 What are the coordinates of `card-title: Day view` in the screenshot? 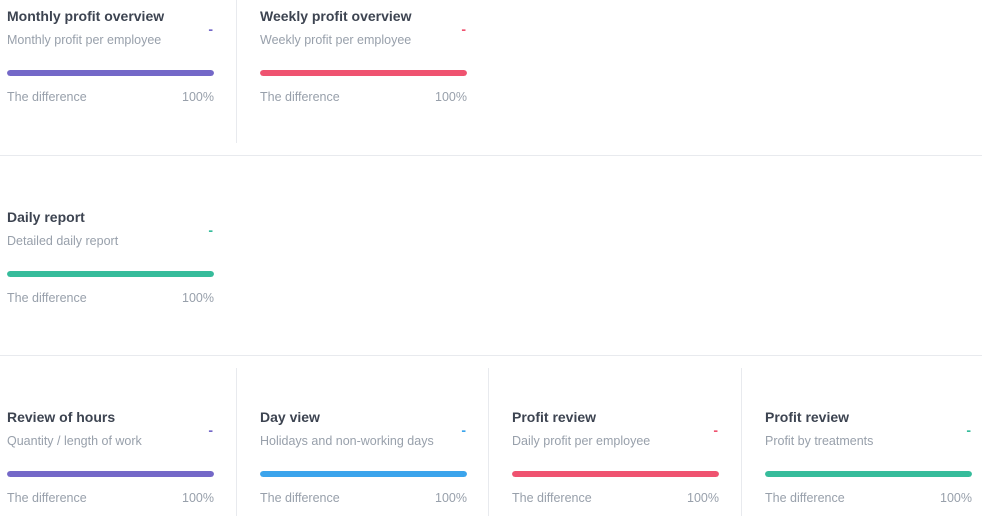 It's located at (290, 417).